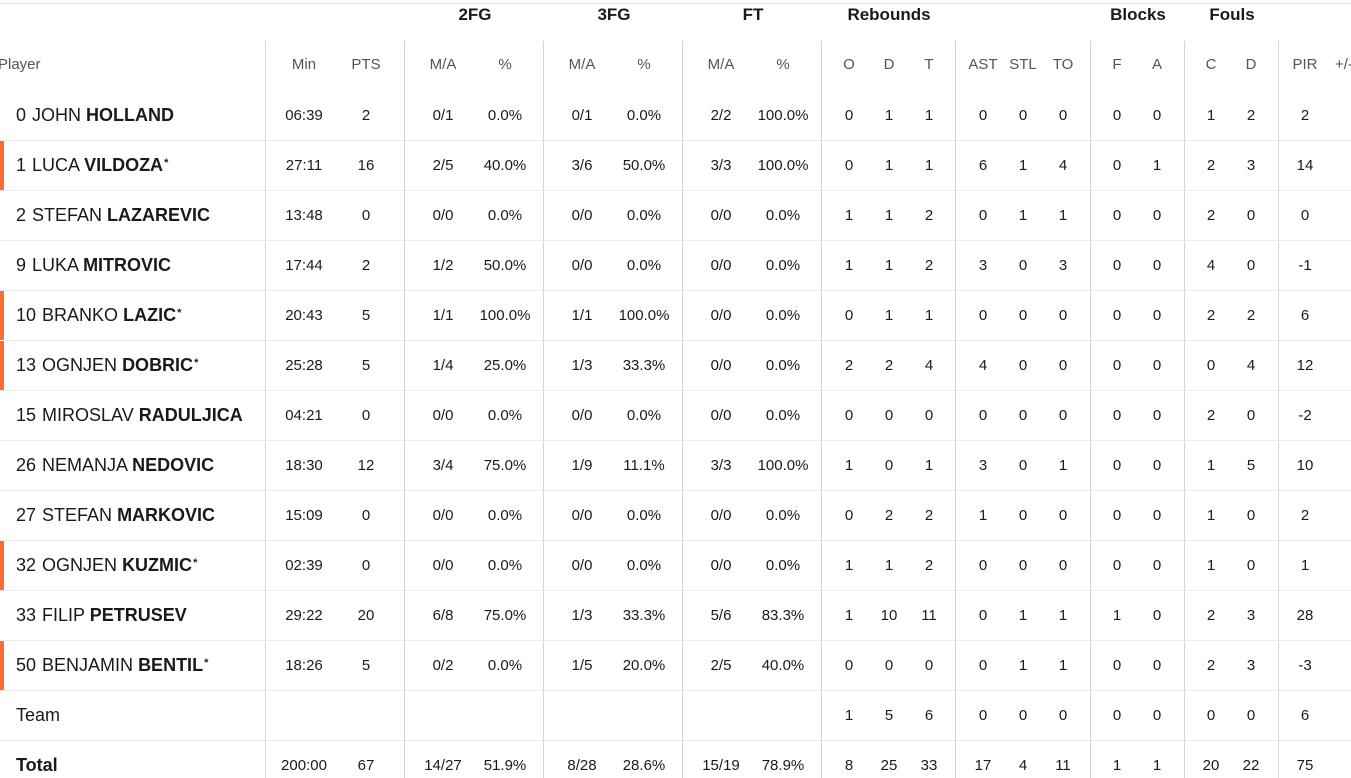  I want to click on stat-pir: 10, so click(1305, 465).